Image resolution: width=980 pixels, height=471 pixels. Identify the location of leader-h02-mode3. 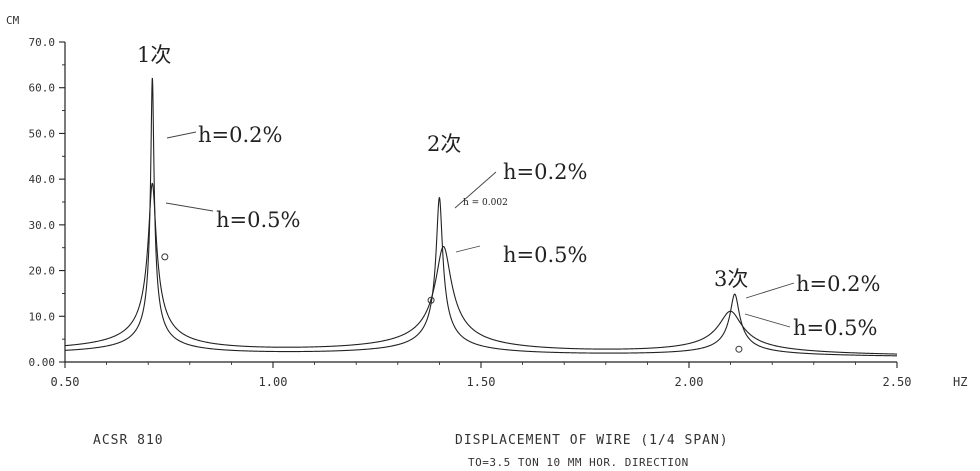
(770, 290).